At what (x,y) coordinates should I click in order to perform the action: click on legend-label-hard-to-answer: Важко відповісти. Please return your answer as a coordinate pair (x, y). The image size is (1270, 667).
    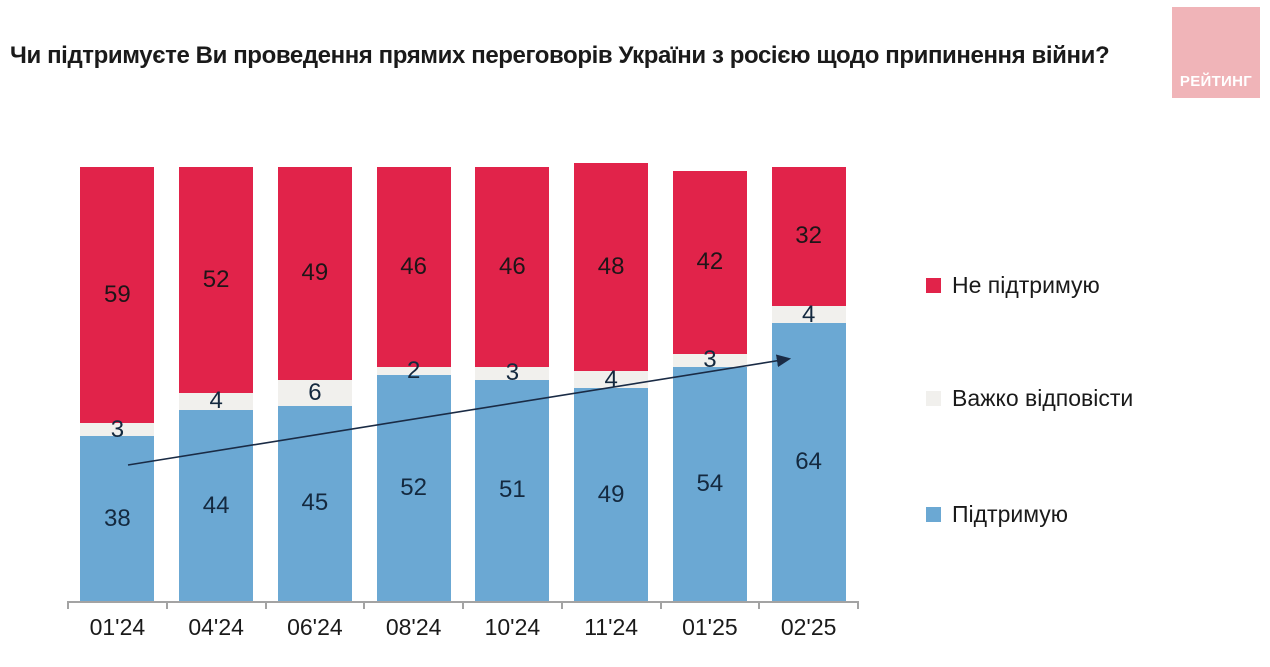
    Looking at the image, I should click on (1043, 397).